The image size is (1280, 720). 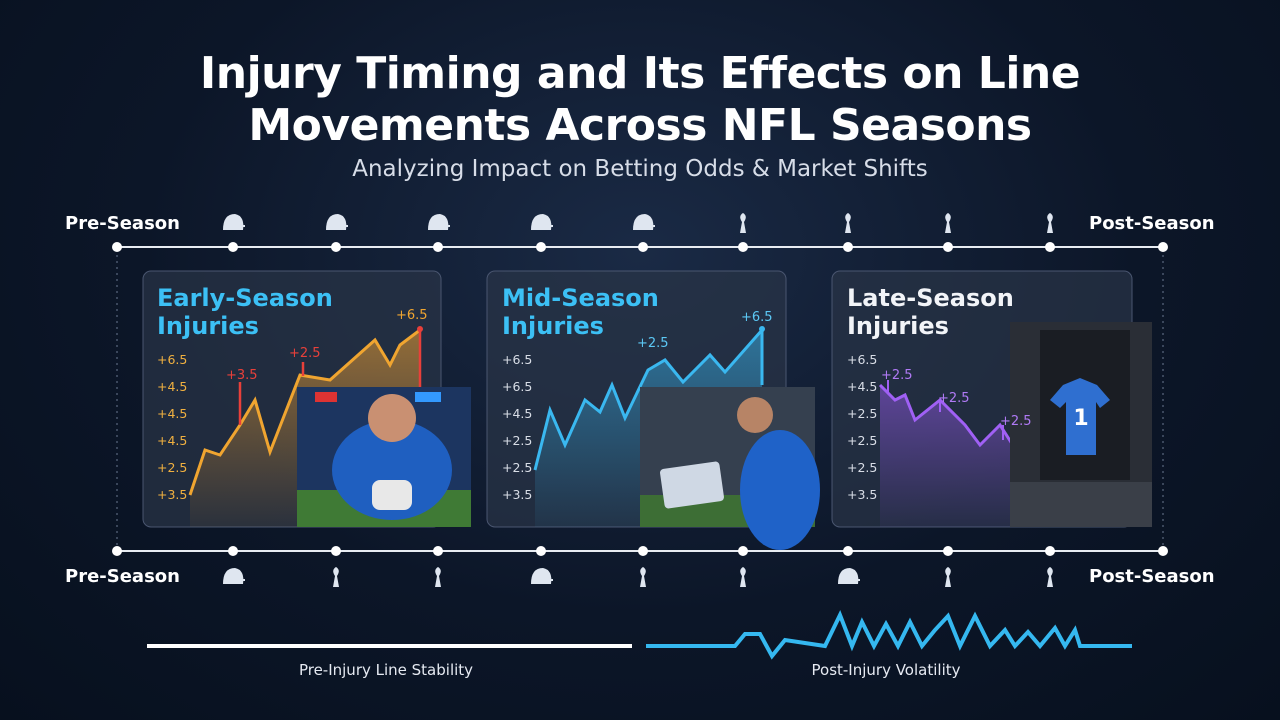 I want to click on panel-title: Early-Season Injuries, so click(x=245, y=312).